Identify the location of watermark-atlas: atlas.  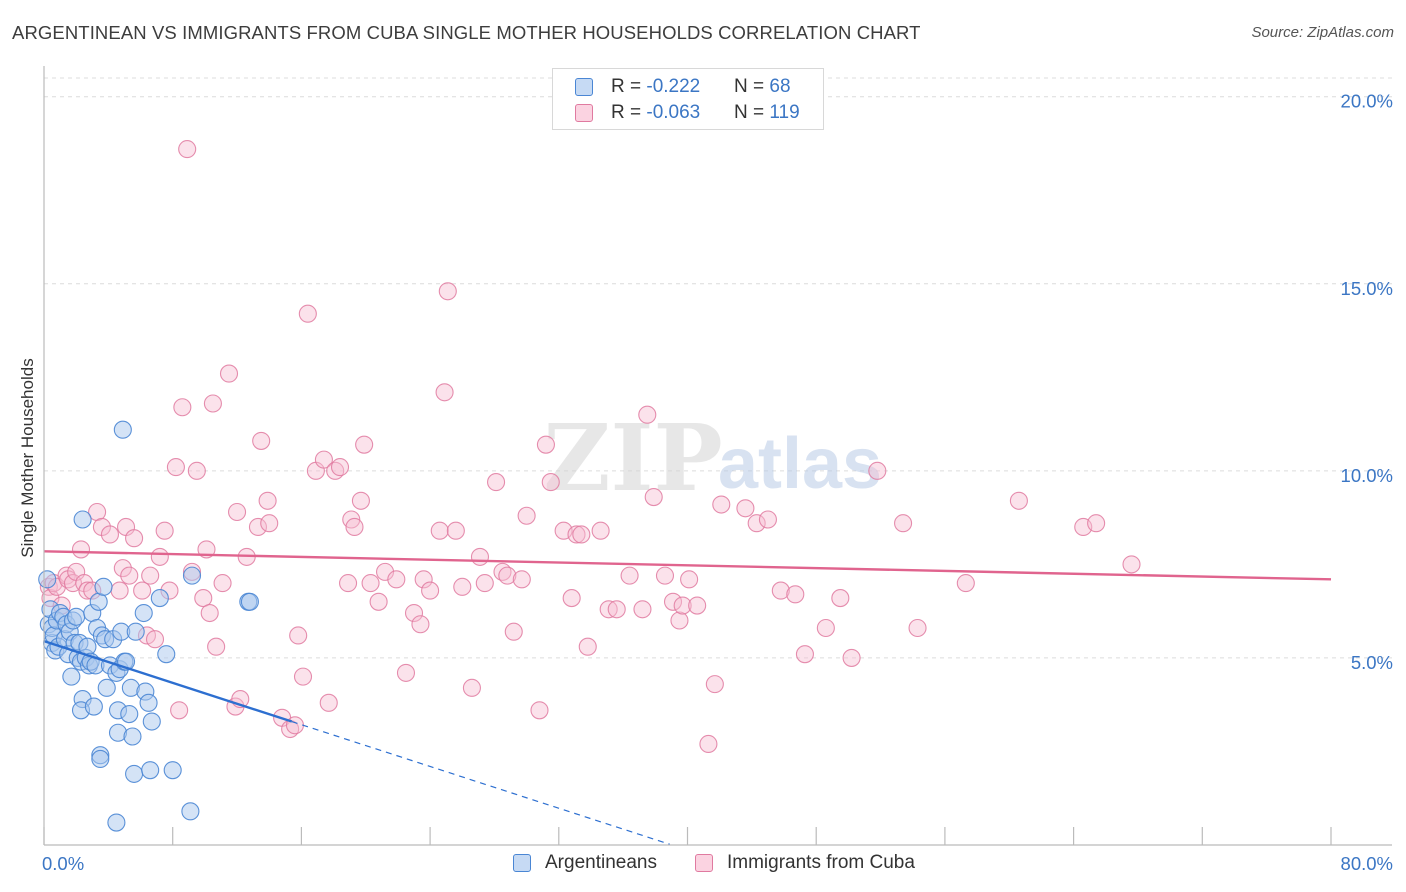
(800, 464).